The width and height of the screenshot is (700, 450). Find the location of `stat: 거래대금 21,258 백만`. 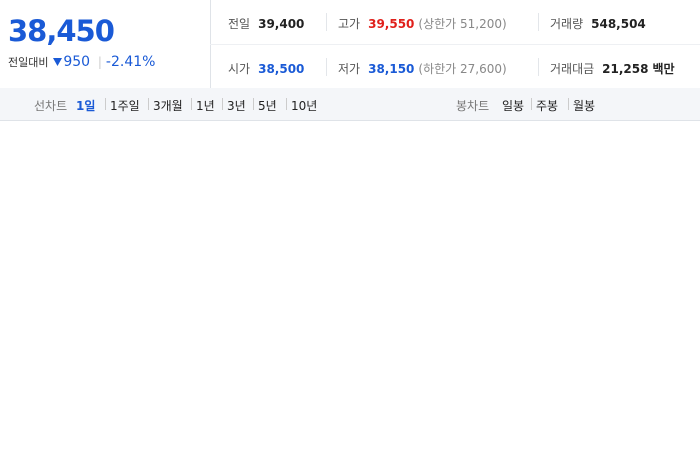

stat: 거래대금 21,258 백만 is located at coordinates (612, 68).